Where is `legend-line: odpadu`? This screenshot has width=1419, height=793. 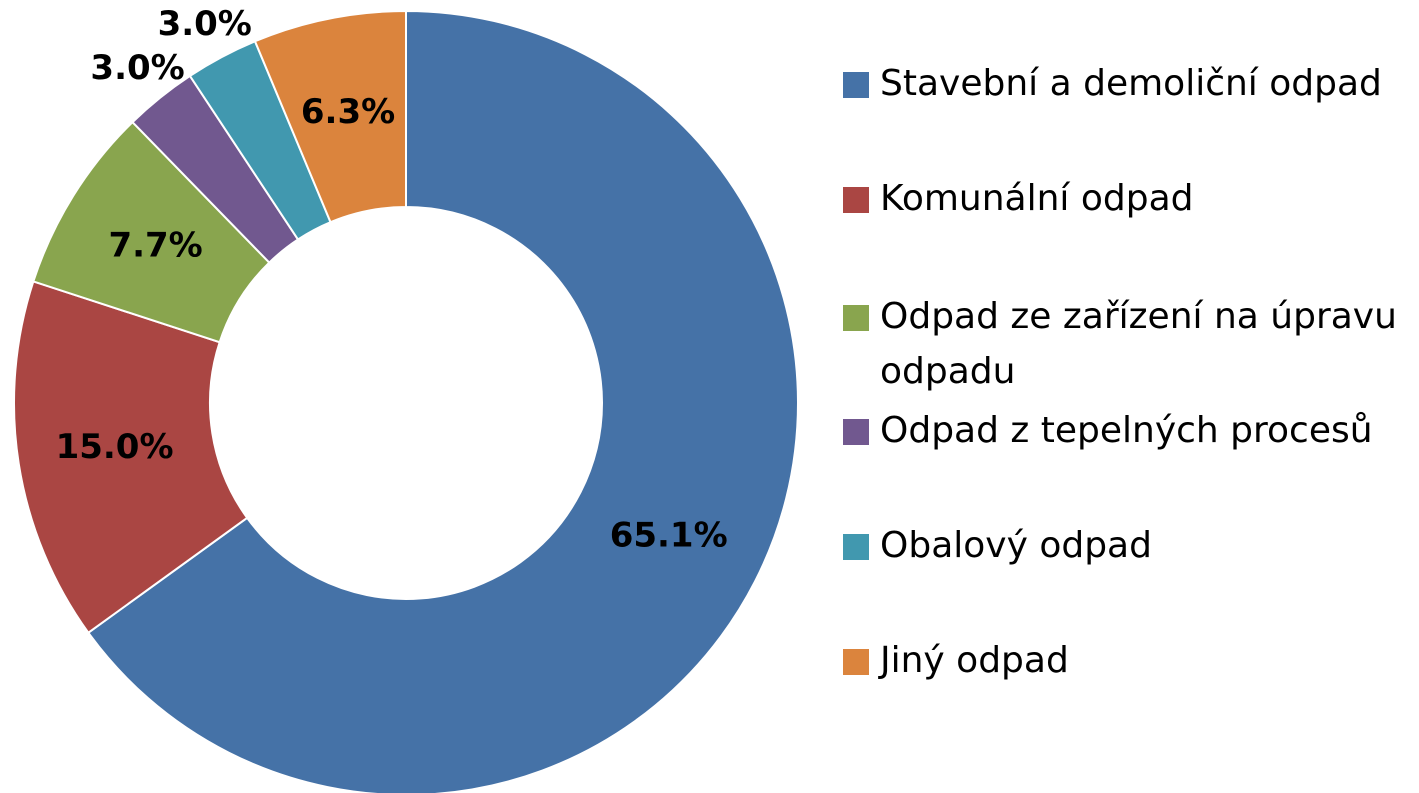
legend-line: odpadu is located at coordinates (947, 371).